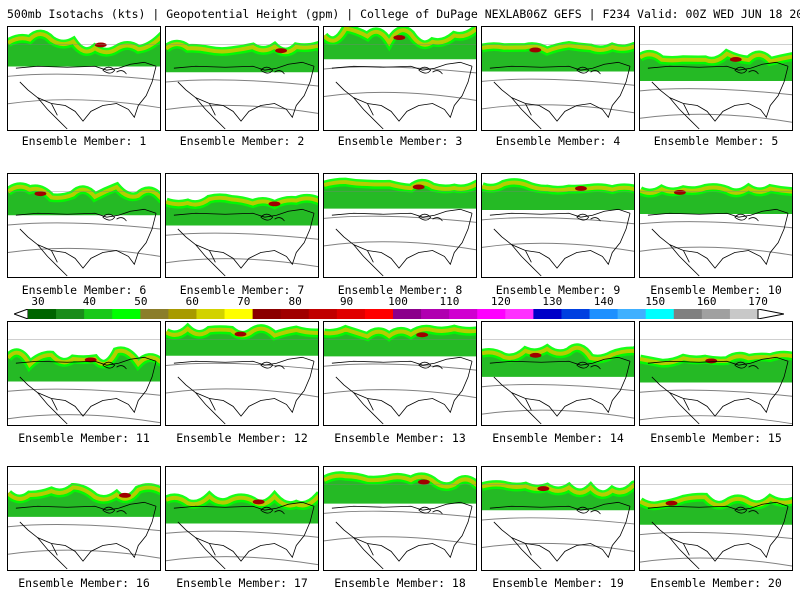 The width and height of the screenshot is (800, 600). What do you see at coordinates (346, 301) in the screenshot?
I see `colorbar-tick-label: 90` at bounding box center [346, 301].